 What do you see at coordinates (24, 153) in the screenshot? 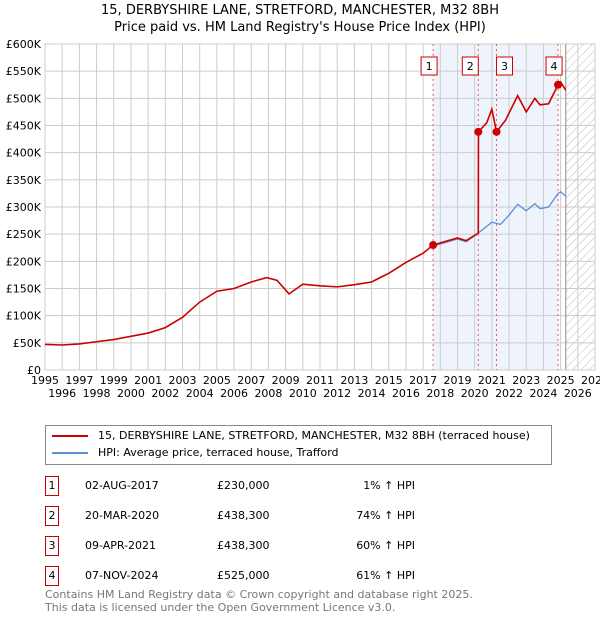
I see `y-tick-label: £400K` at bounding box center [24, 153].